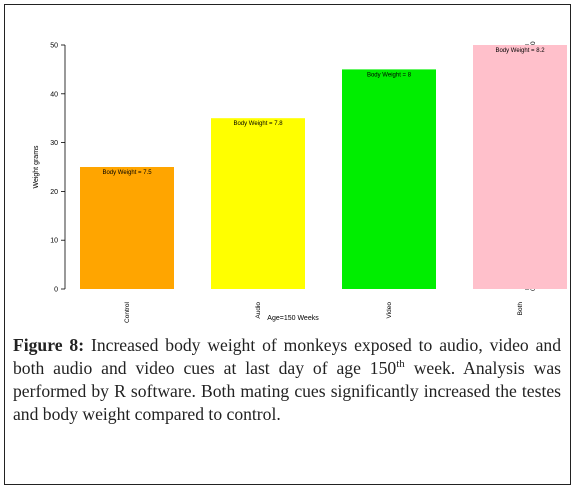 The image size is (577, 491). I want to click on bar-data-label: Body Weight = 7.5, so click(127, 173).